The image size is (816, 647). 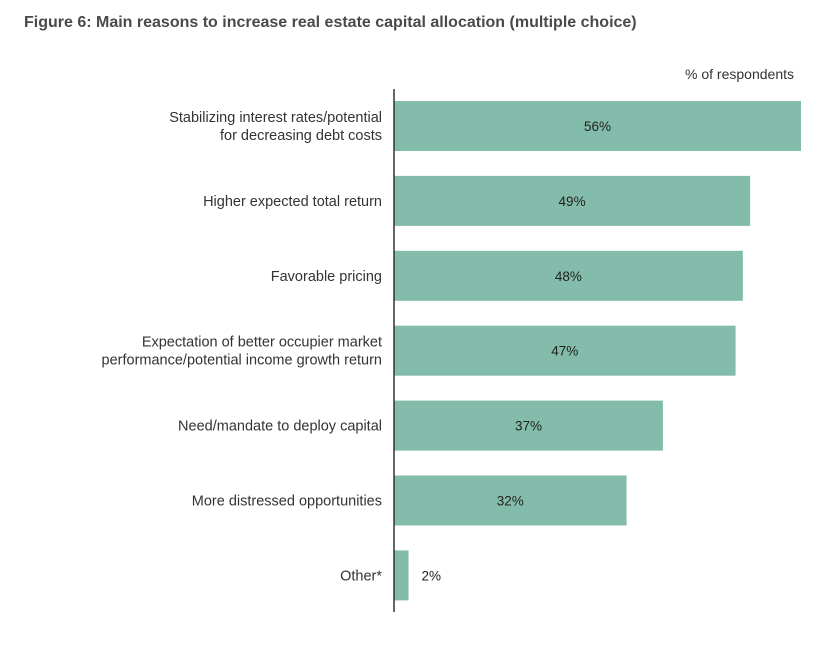 I want to click on value-label-0: 56%, so click(x=597, y=126).